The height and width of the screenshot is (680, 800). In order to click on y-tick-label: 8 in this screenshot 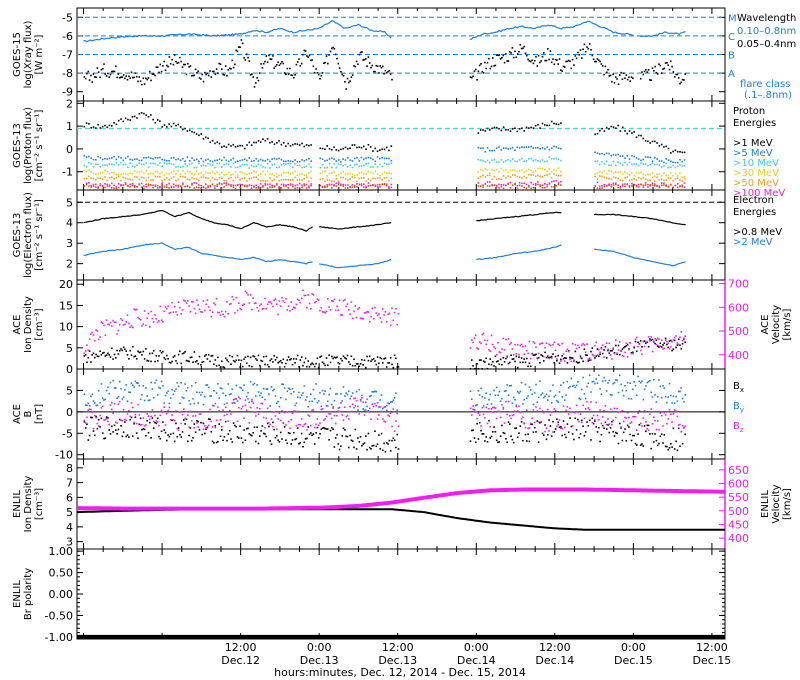, I will do `click(69, 468)`.